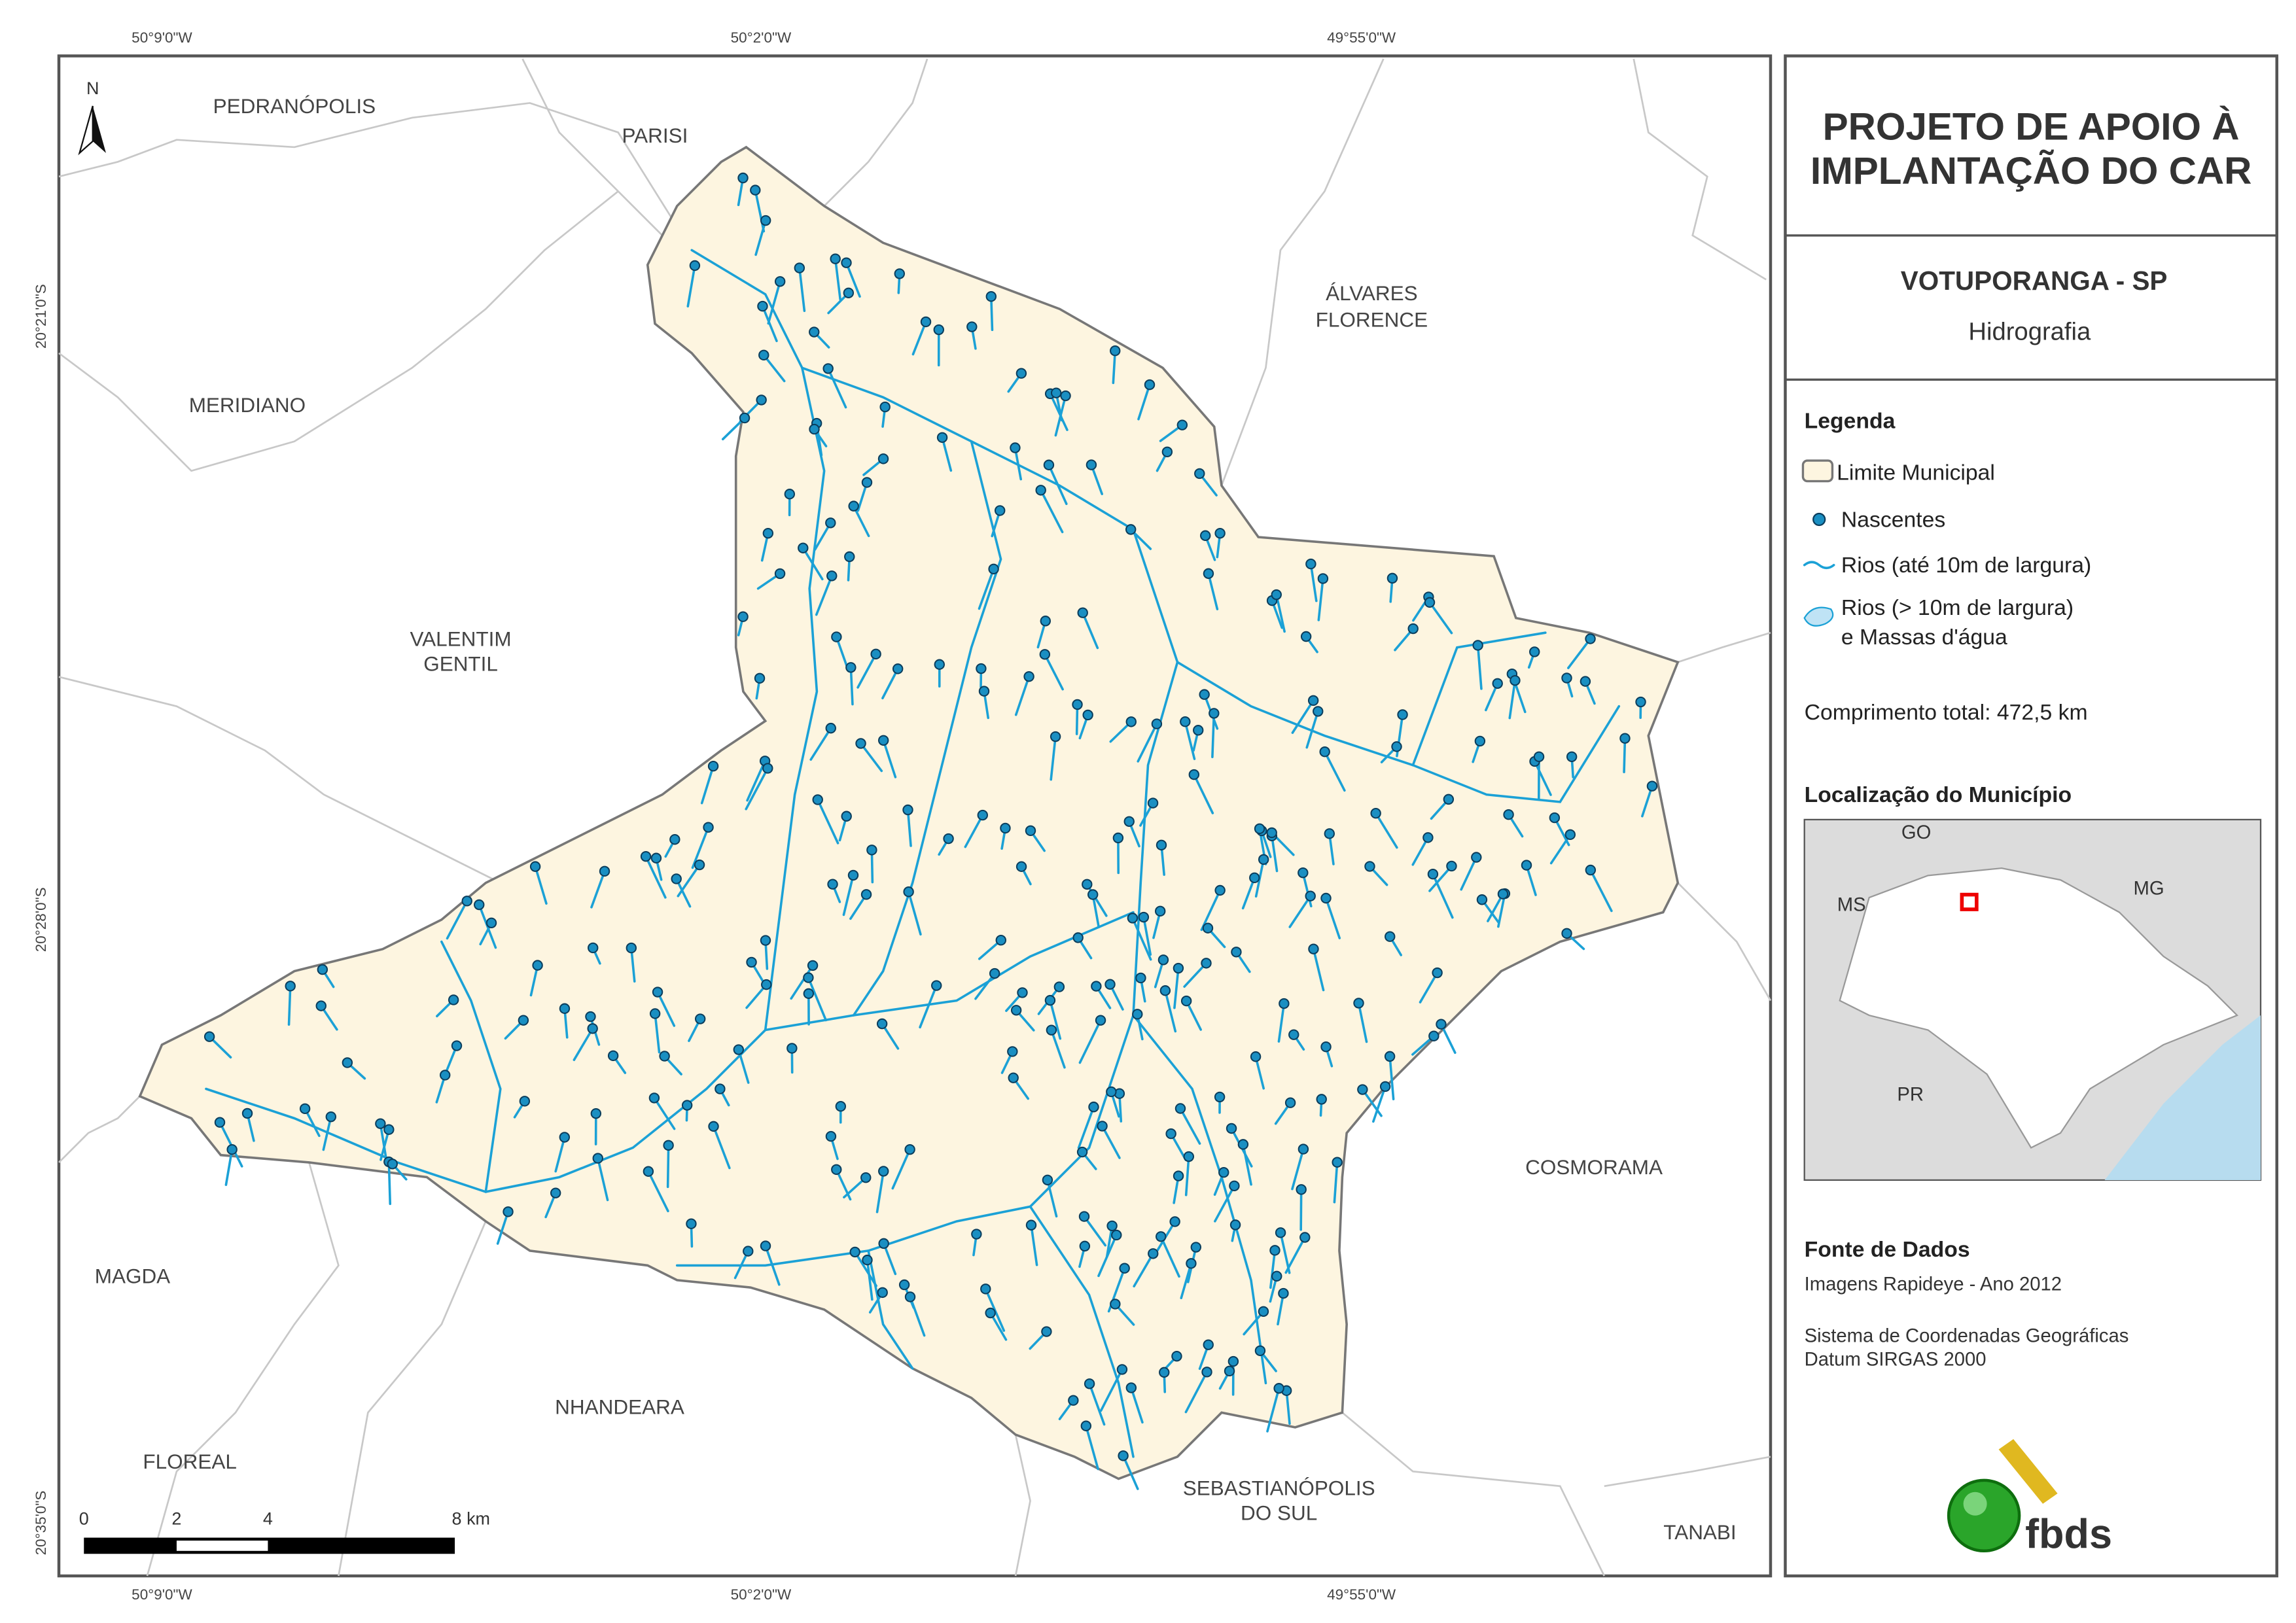  What do you see at coordinates (99, 129) in the screenshot?
I see `arrow-half` at bounding box center [99, 129].